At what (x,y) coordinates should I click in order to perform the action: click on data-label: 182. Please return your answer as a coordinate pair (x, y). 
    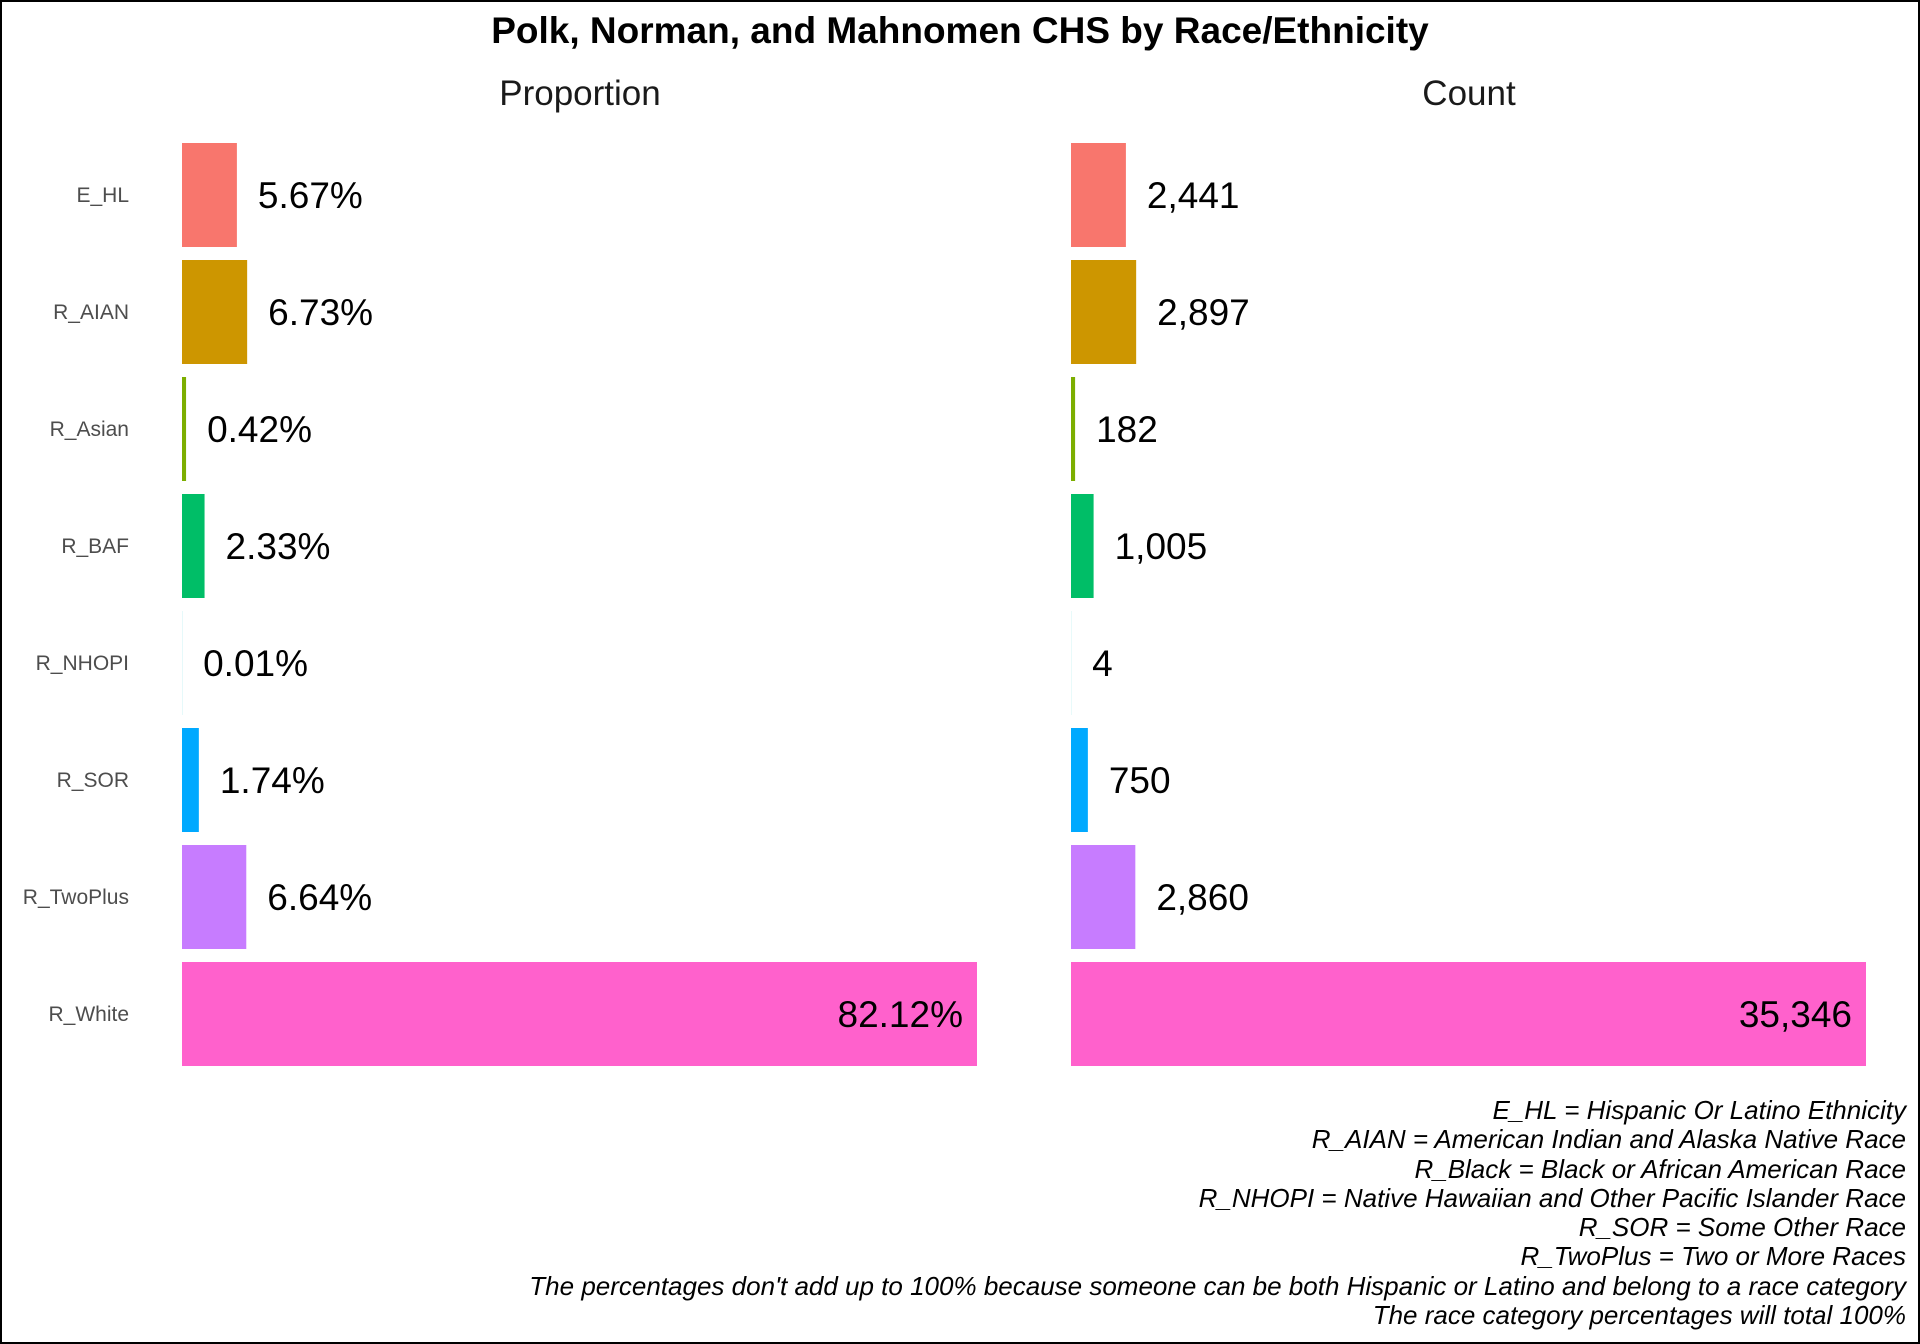
    Looking at the image, I should click on (1127, 429).